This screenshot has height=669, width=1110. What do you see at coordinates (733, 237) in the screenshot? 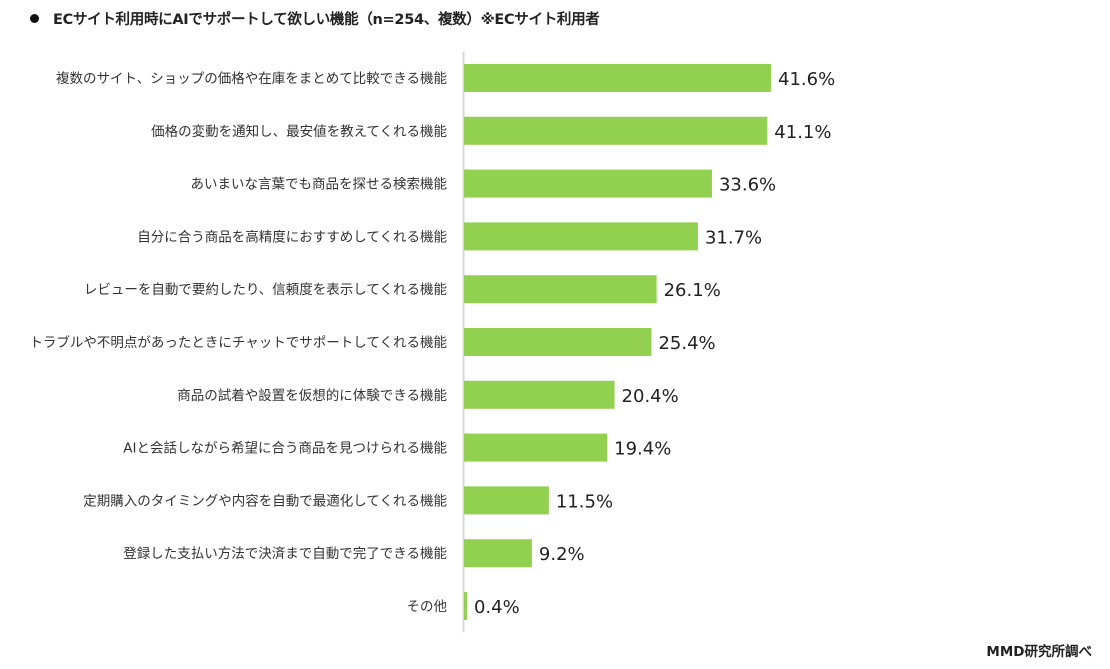
I see `value-label: 31.7%` at bounding box center [733, 237].